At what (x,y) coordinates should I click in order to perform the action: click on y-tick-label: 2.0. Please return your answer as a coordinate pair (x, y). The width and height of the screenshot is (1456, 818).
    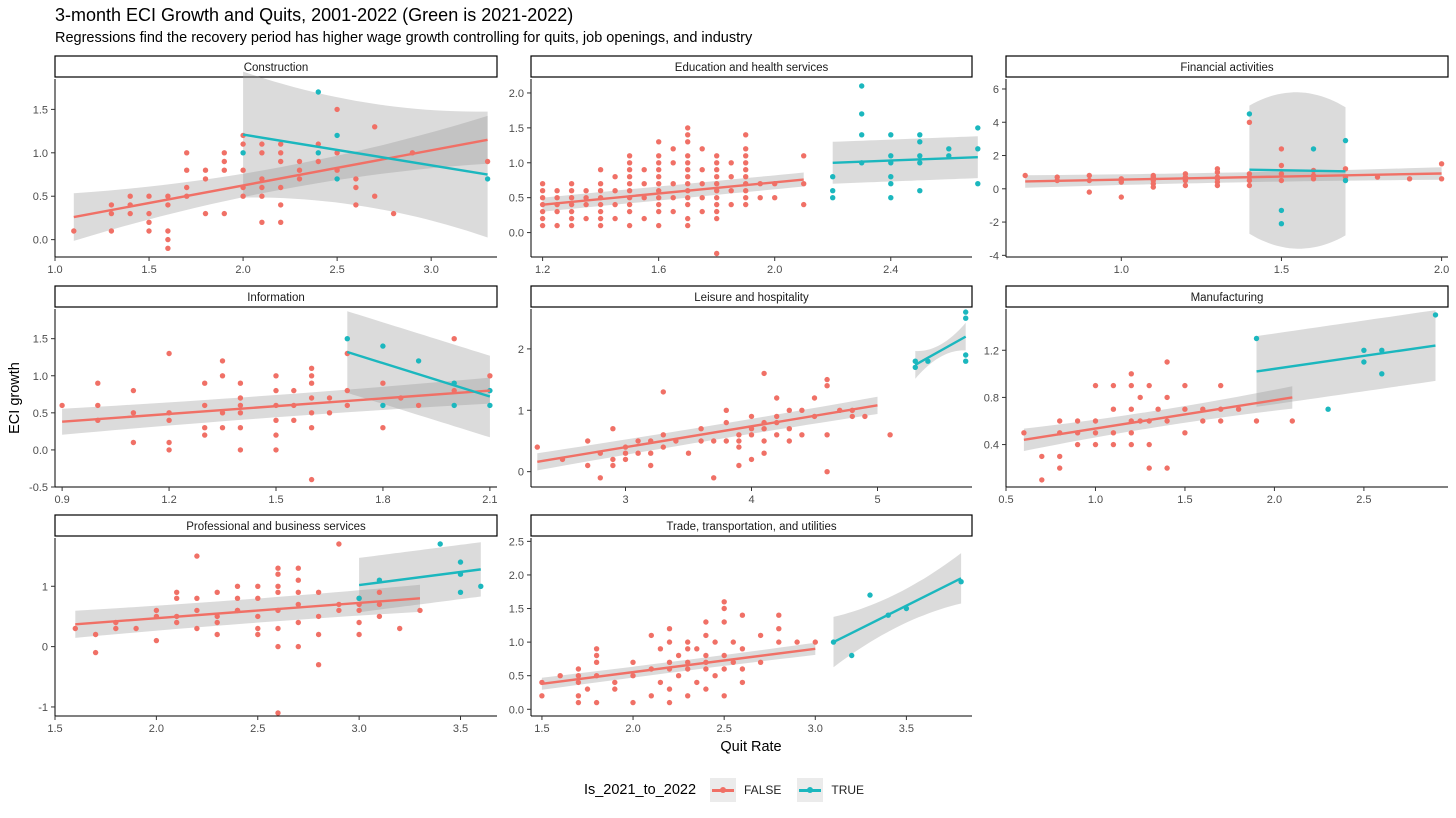
    Looking at the image, I should click on (516, 576).